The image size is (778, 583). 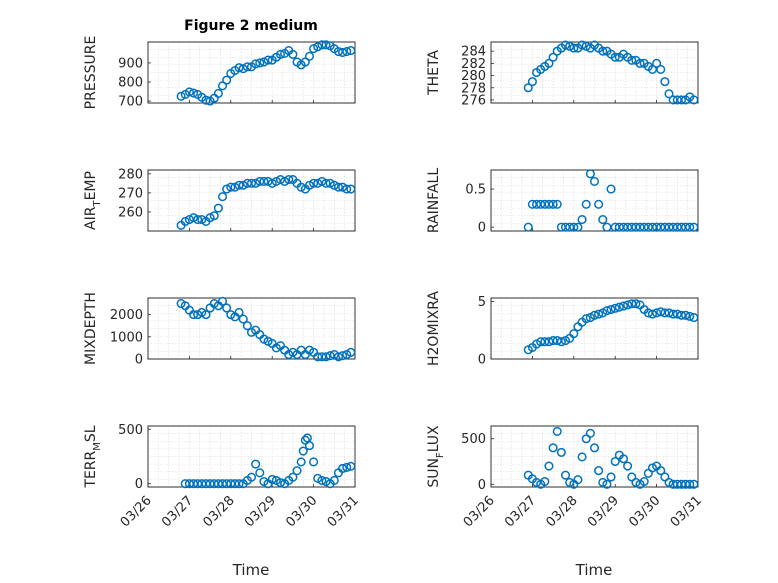 I want to click on subplot-air_temp: 260 270 280 AIRTEMP, so click(x=219, y=199).